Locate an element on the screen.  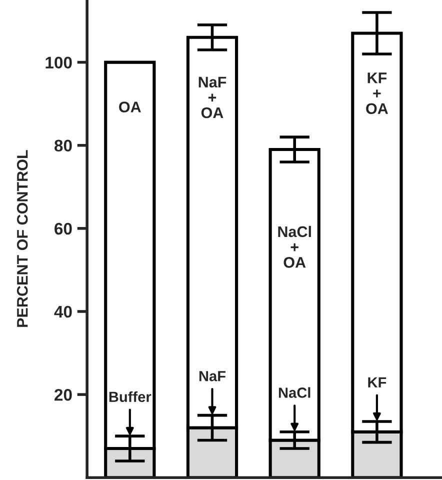
x-tick-label: NaF + OA is located at coordinates (212, 97).